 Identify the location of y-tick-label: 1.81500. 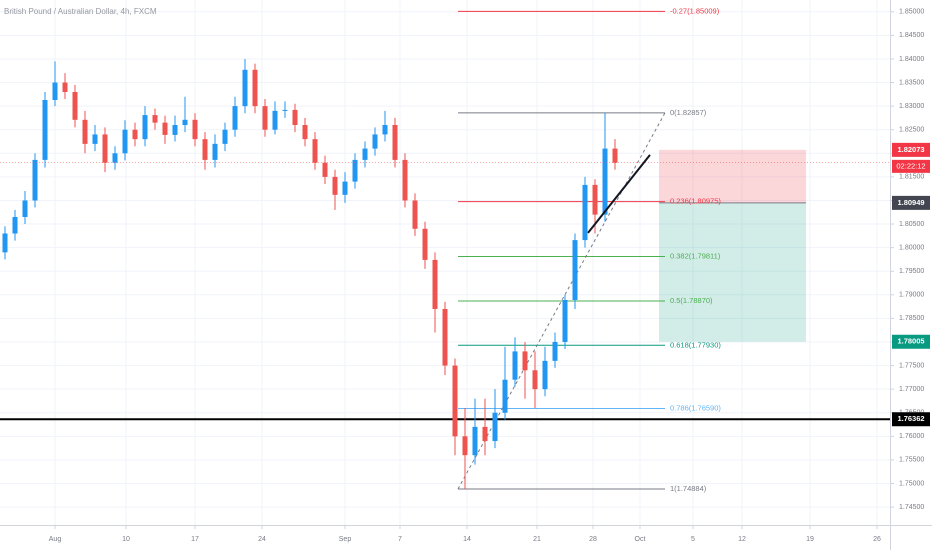
(911, 177).